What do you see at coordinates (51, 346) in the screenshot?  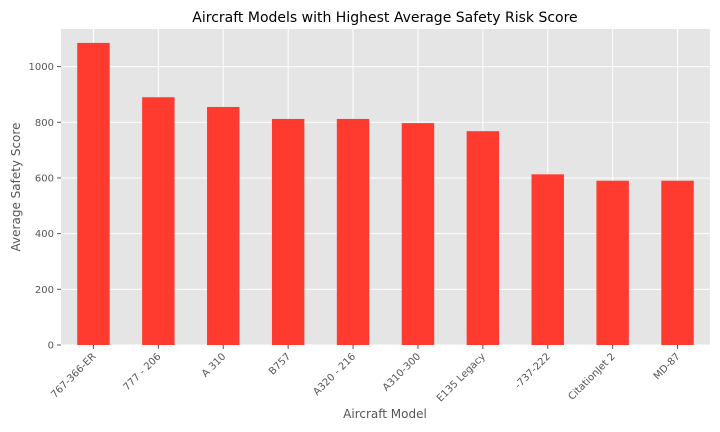 I see `y-tick-label: 0` at bounding box center [51, 346].